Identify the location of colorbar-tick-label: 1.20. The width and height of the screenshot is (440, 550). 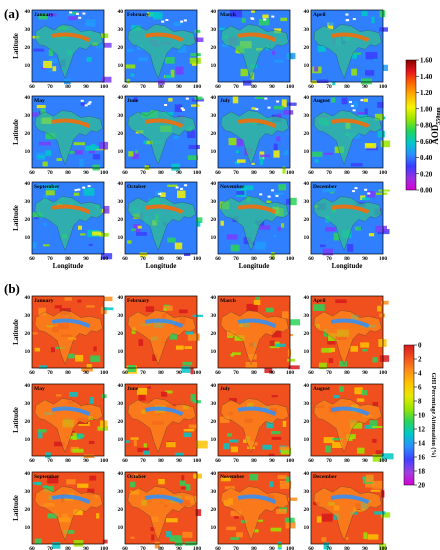
(426, 93).